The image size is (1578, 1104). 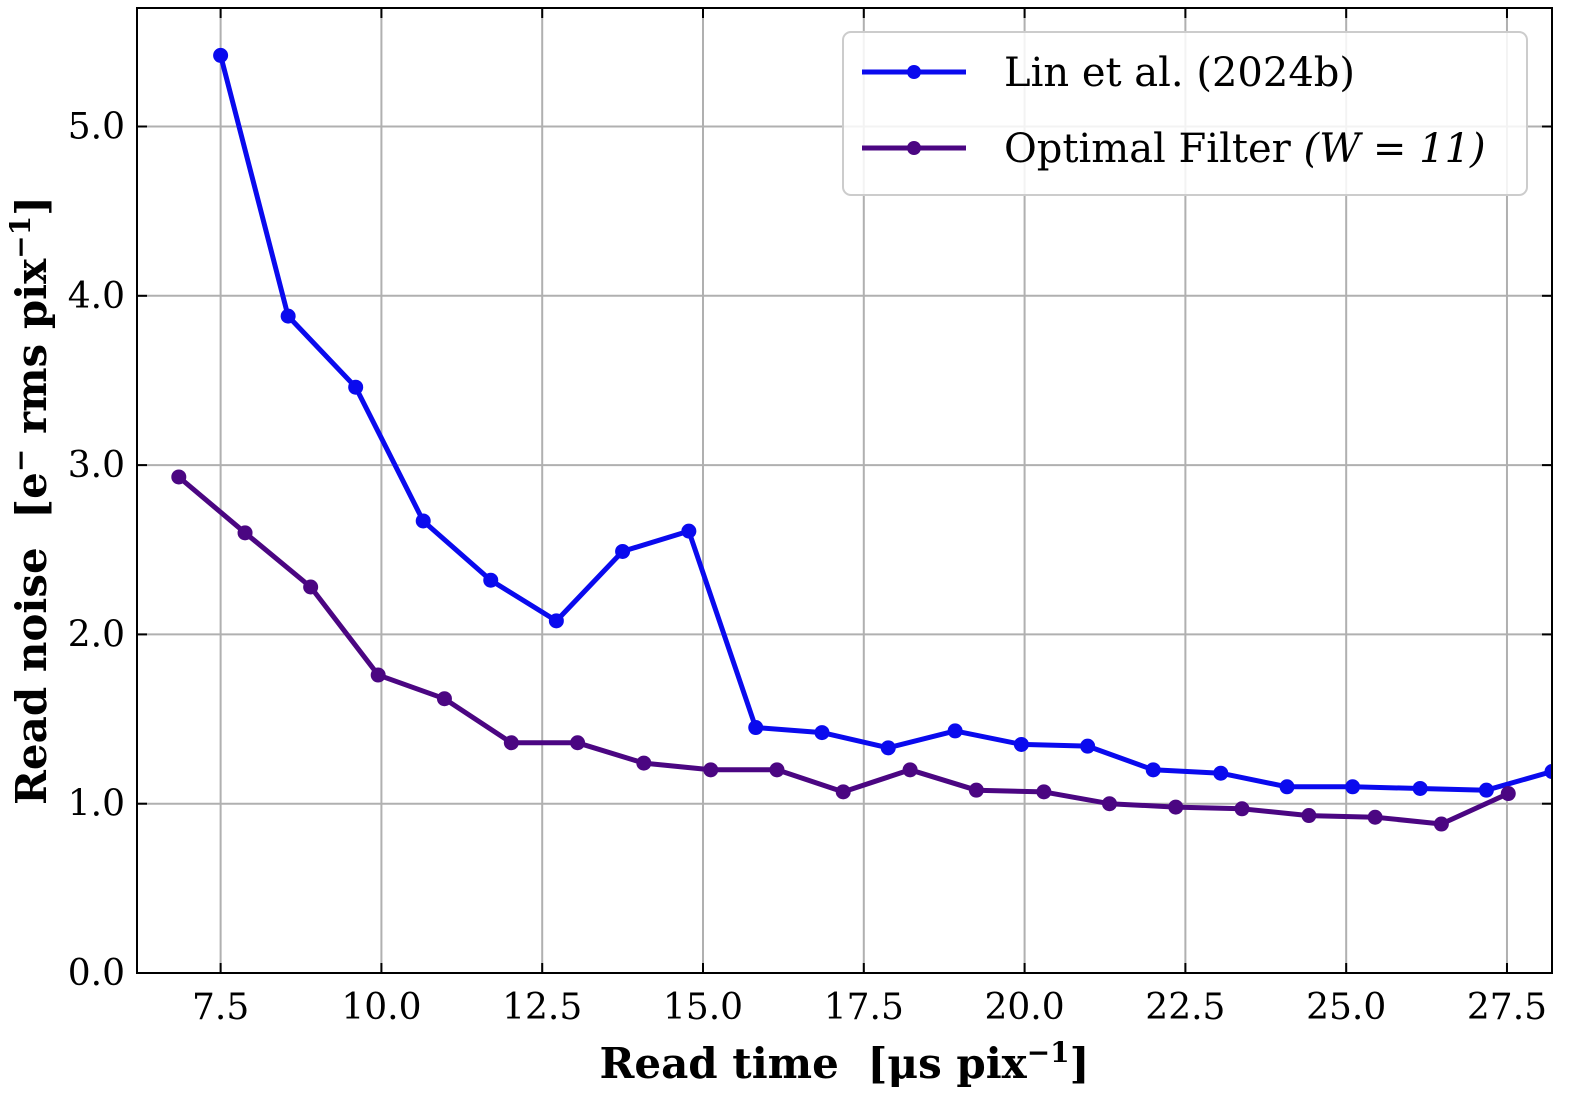 I want to click on x-tick-label: 15.0, so click(x=703, y=1007).